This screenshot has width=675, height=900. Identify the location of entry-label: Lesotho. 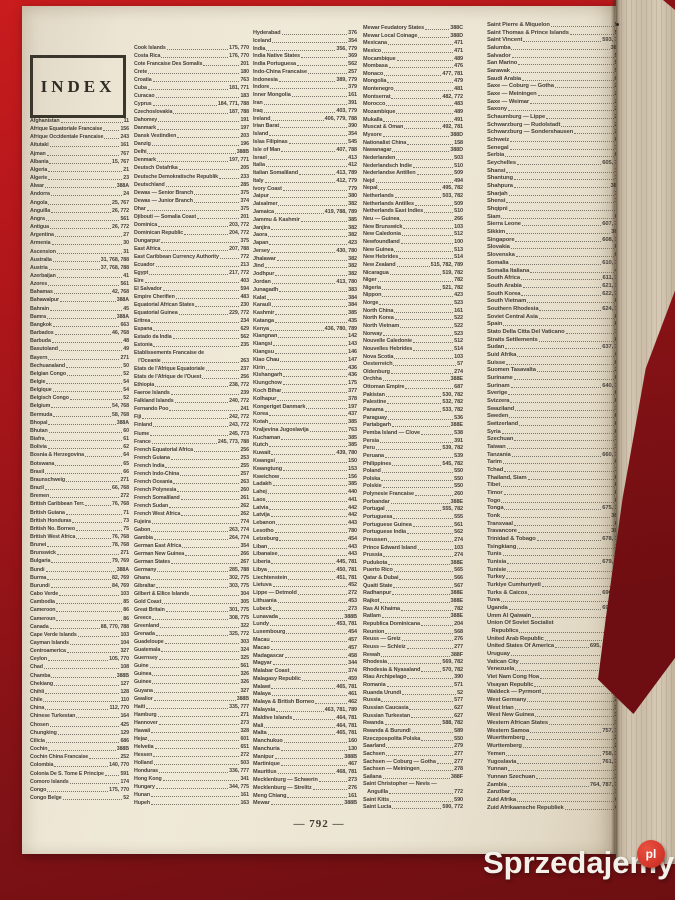
(263, 531).